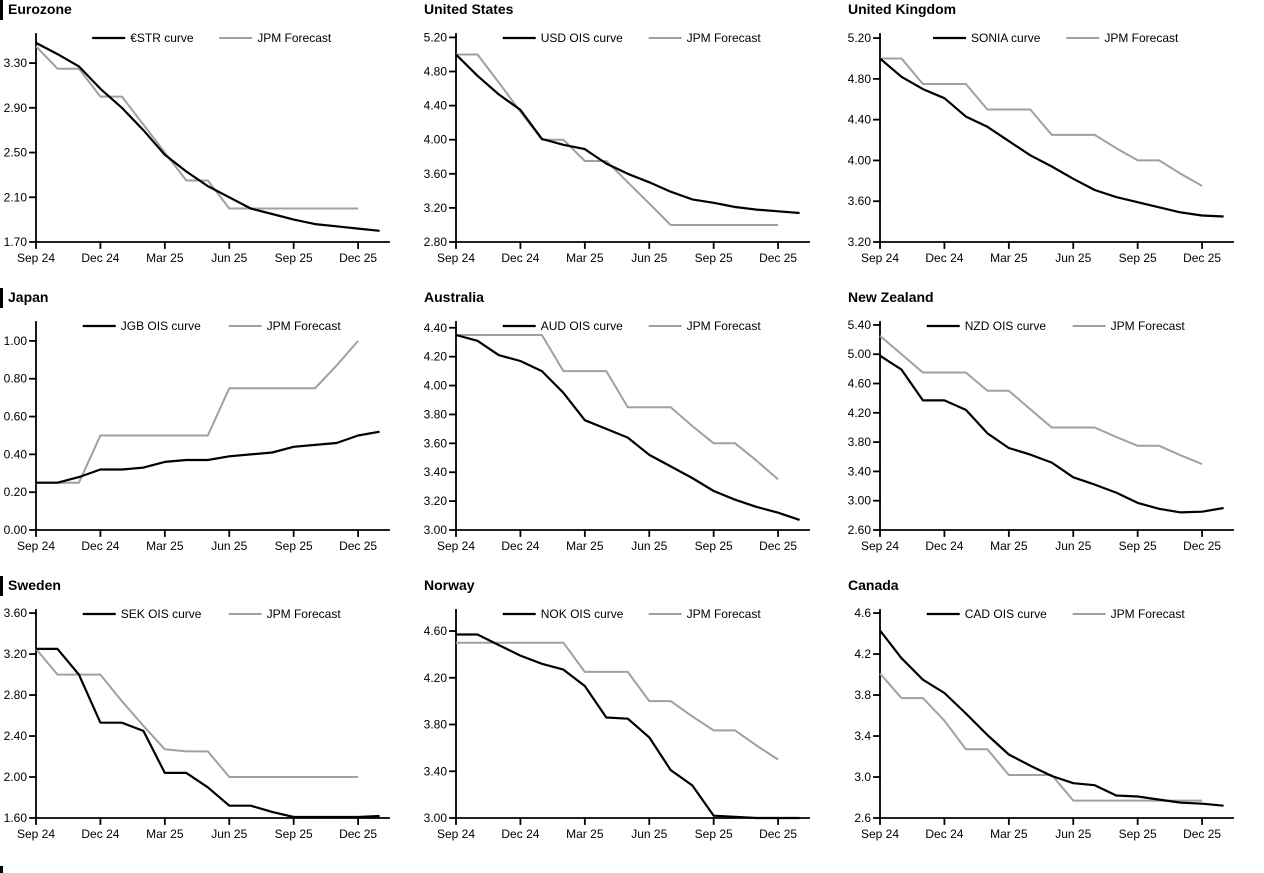 The width and height of the screenshot is (1264, 873). What do you see at coordinates (16, 695) in the screenshot?
I see `y-tick-label: 2.80` at bounding box center [16, 695].